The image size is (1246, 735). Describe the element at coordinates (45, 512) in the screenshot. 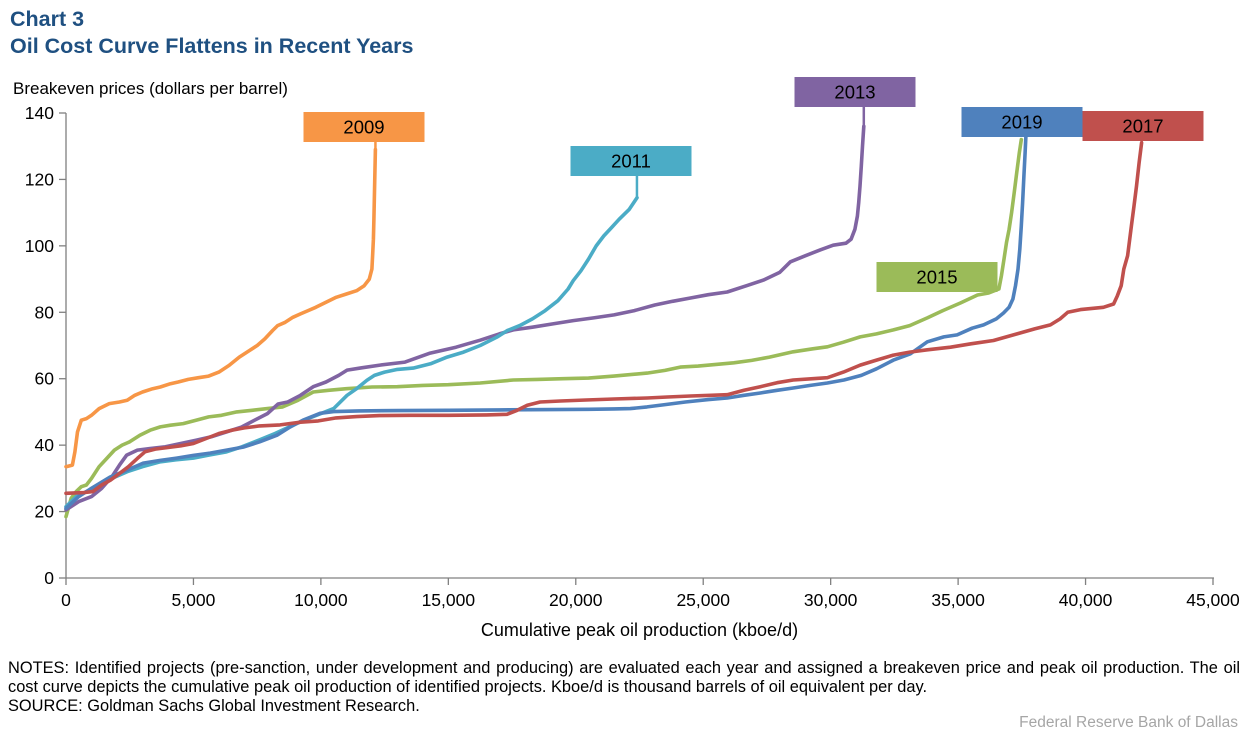

I see `y-tick-label: 20` at that location.